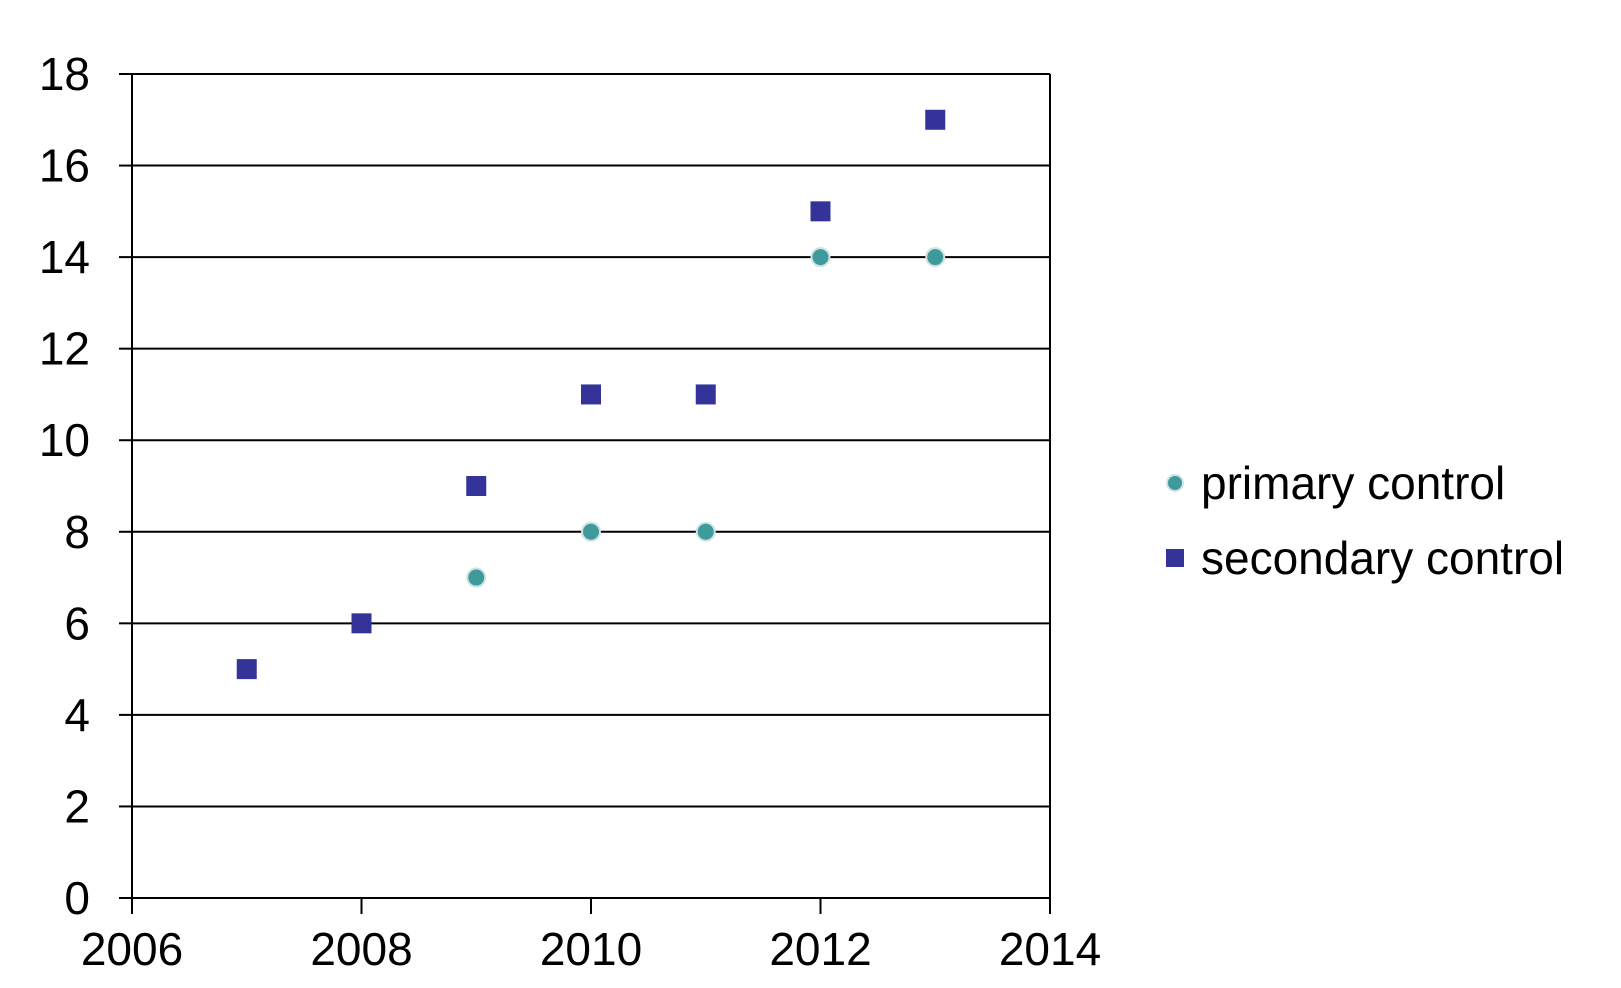 The image size is (1621, 988). Describe the element at coordinates (1175, 558) in the screenshot. I see `legend-marker-secondary-control` at that location.